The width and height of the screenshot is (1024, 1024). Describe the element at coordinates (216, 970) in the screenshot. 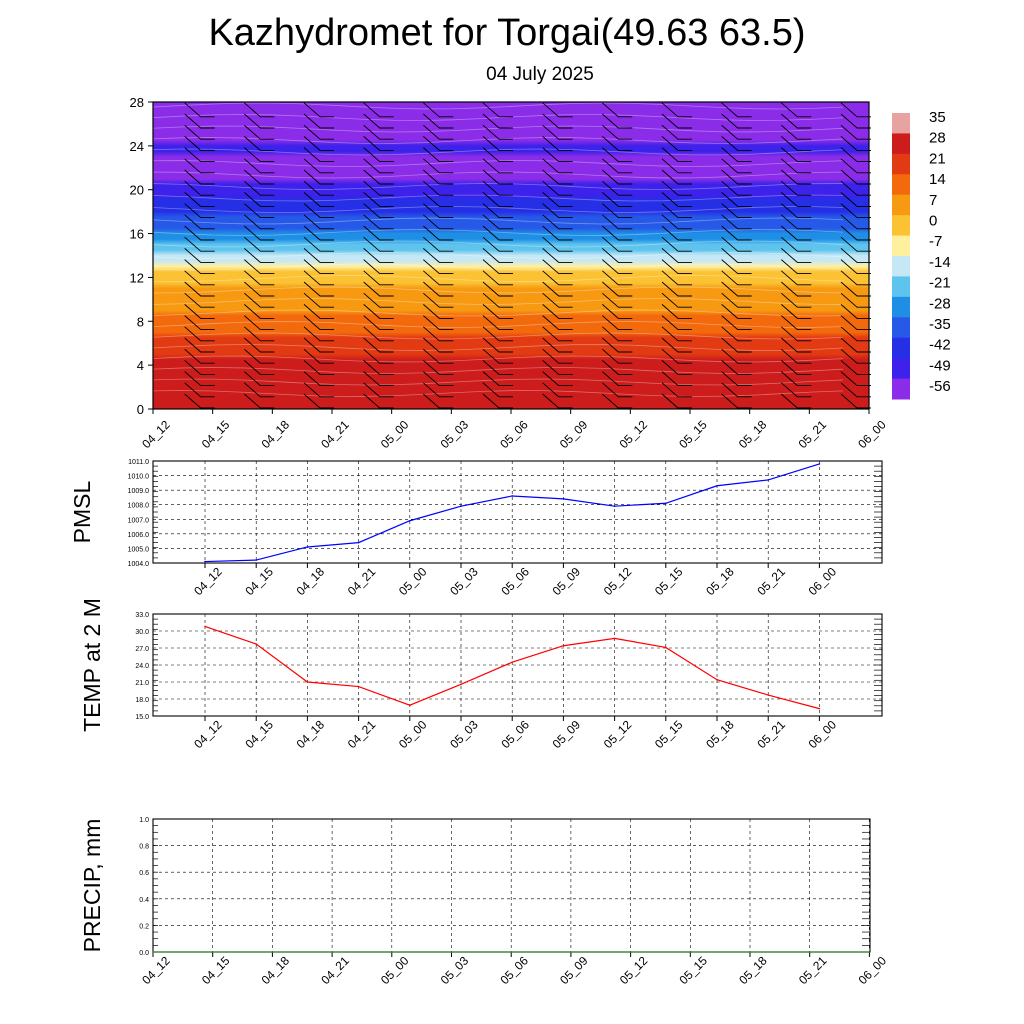

I see `precip-xtick-label: 04_15` at that location.